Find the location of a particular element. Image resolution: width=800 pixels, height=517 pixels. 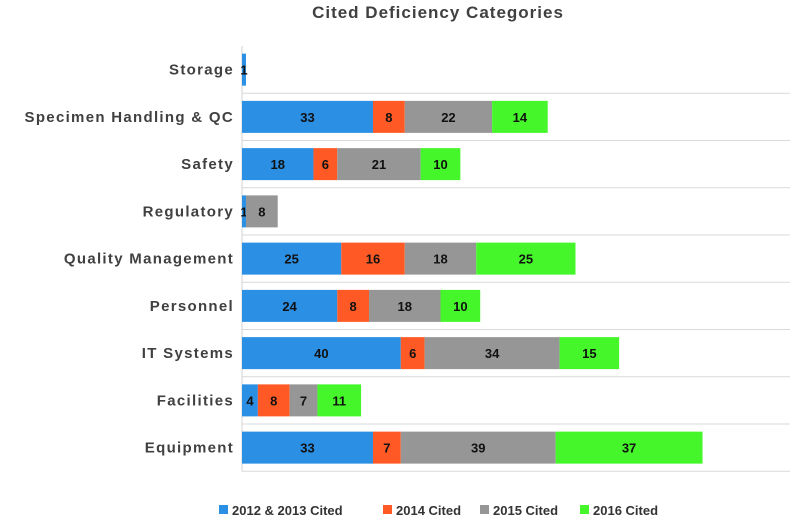

category-label: Personnel is located at coordinates (192, 306).